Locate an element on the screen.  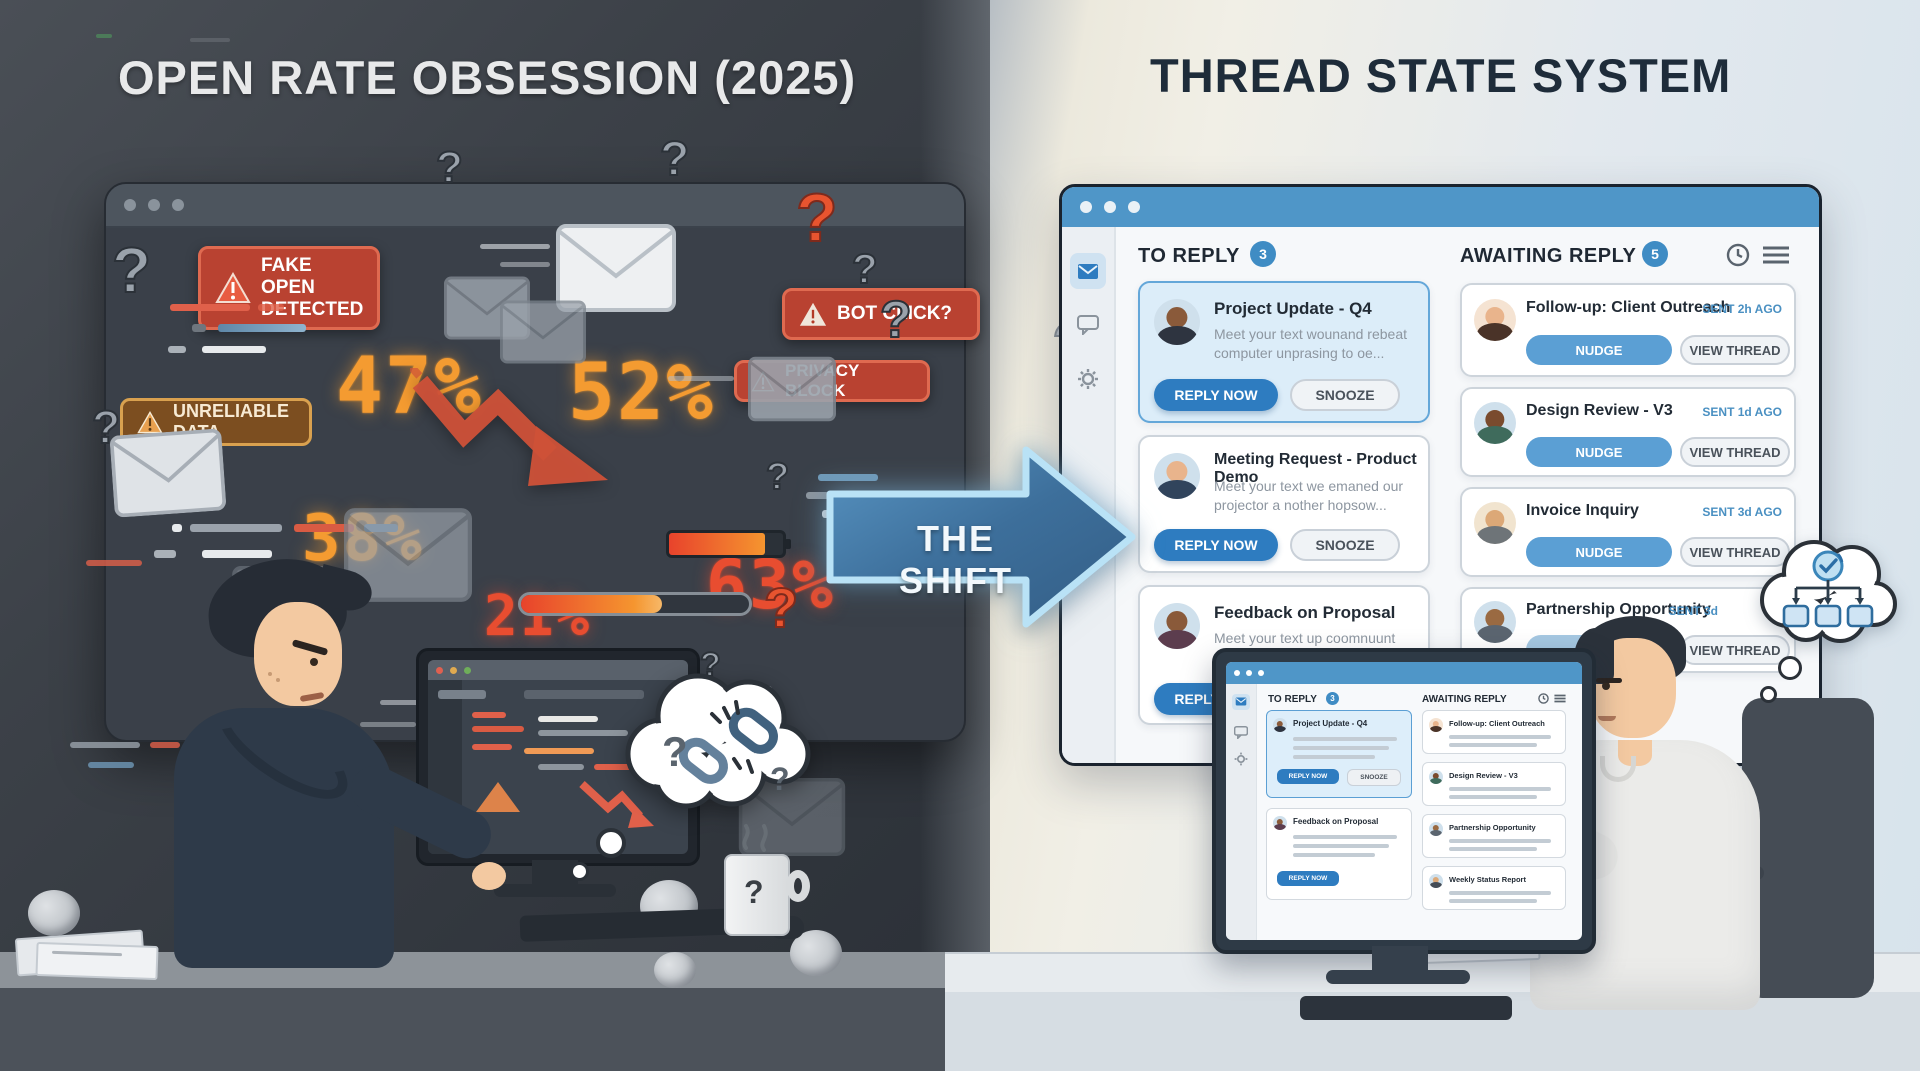
clock-icon is located at coordinates (1738, 255).